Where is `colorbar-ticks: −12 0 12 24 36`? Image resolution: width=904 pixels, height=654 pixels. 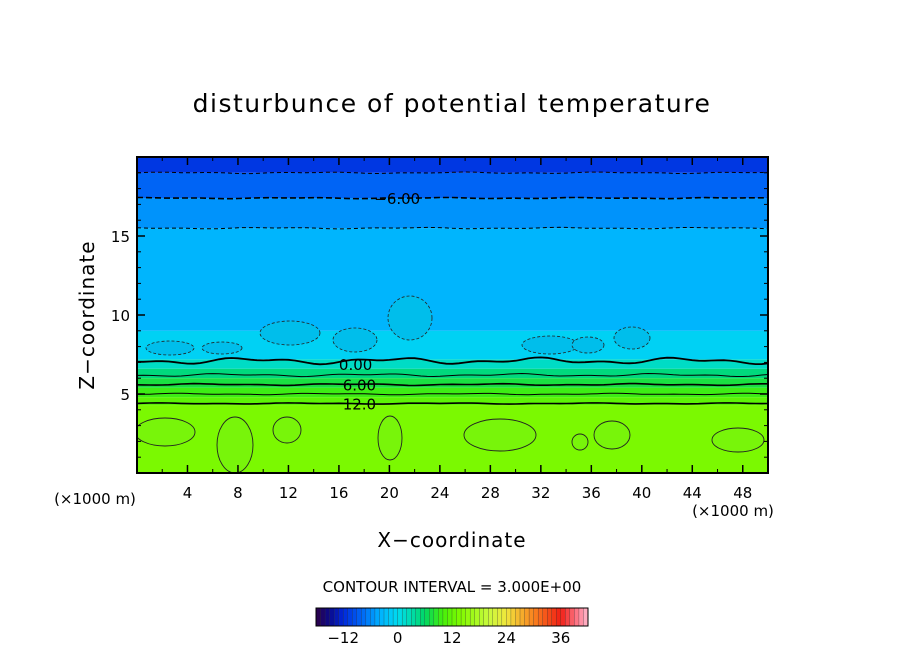
colorbar-ticks: −12 0 12 24 36 is located at coordinates (448, 638).